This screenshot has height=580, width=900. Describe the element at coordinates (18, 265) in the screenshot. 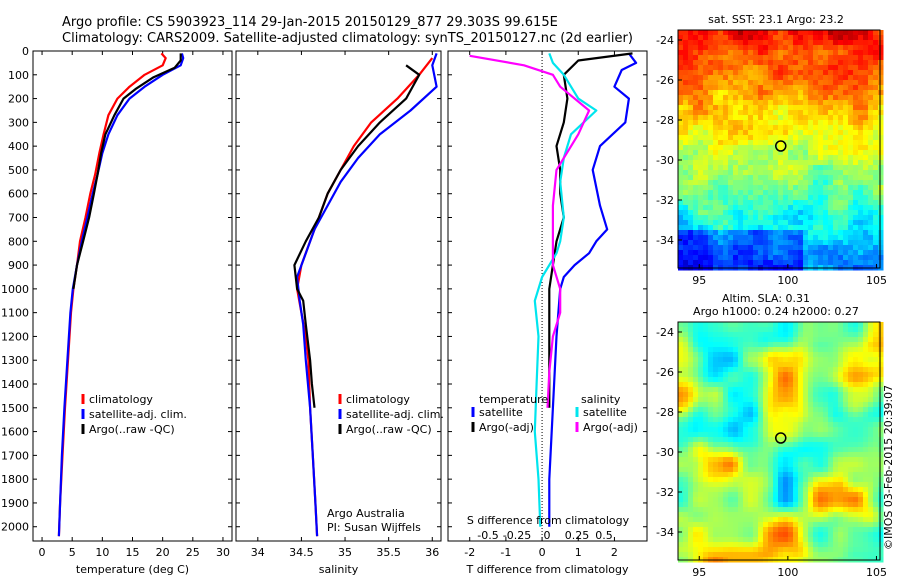

I see `y-tick-label: 900` at that location.